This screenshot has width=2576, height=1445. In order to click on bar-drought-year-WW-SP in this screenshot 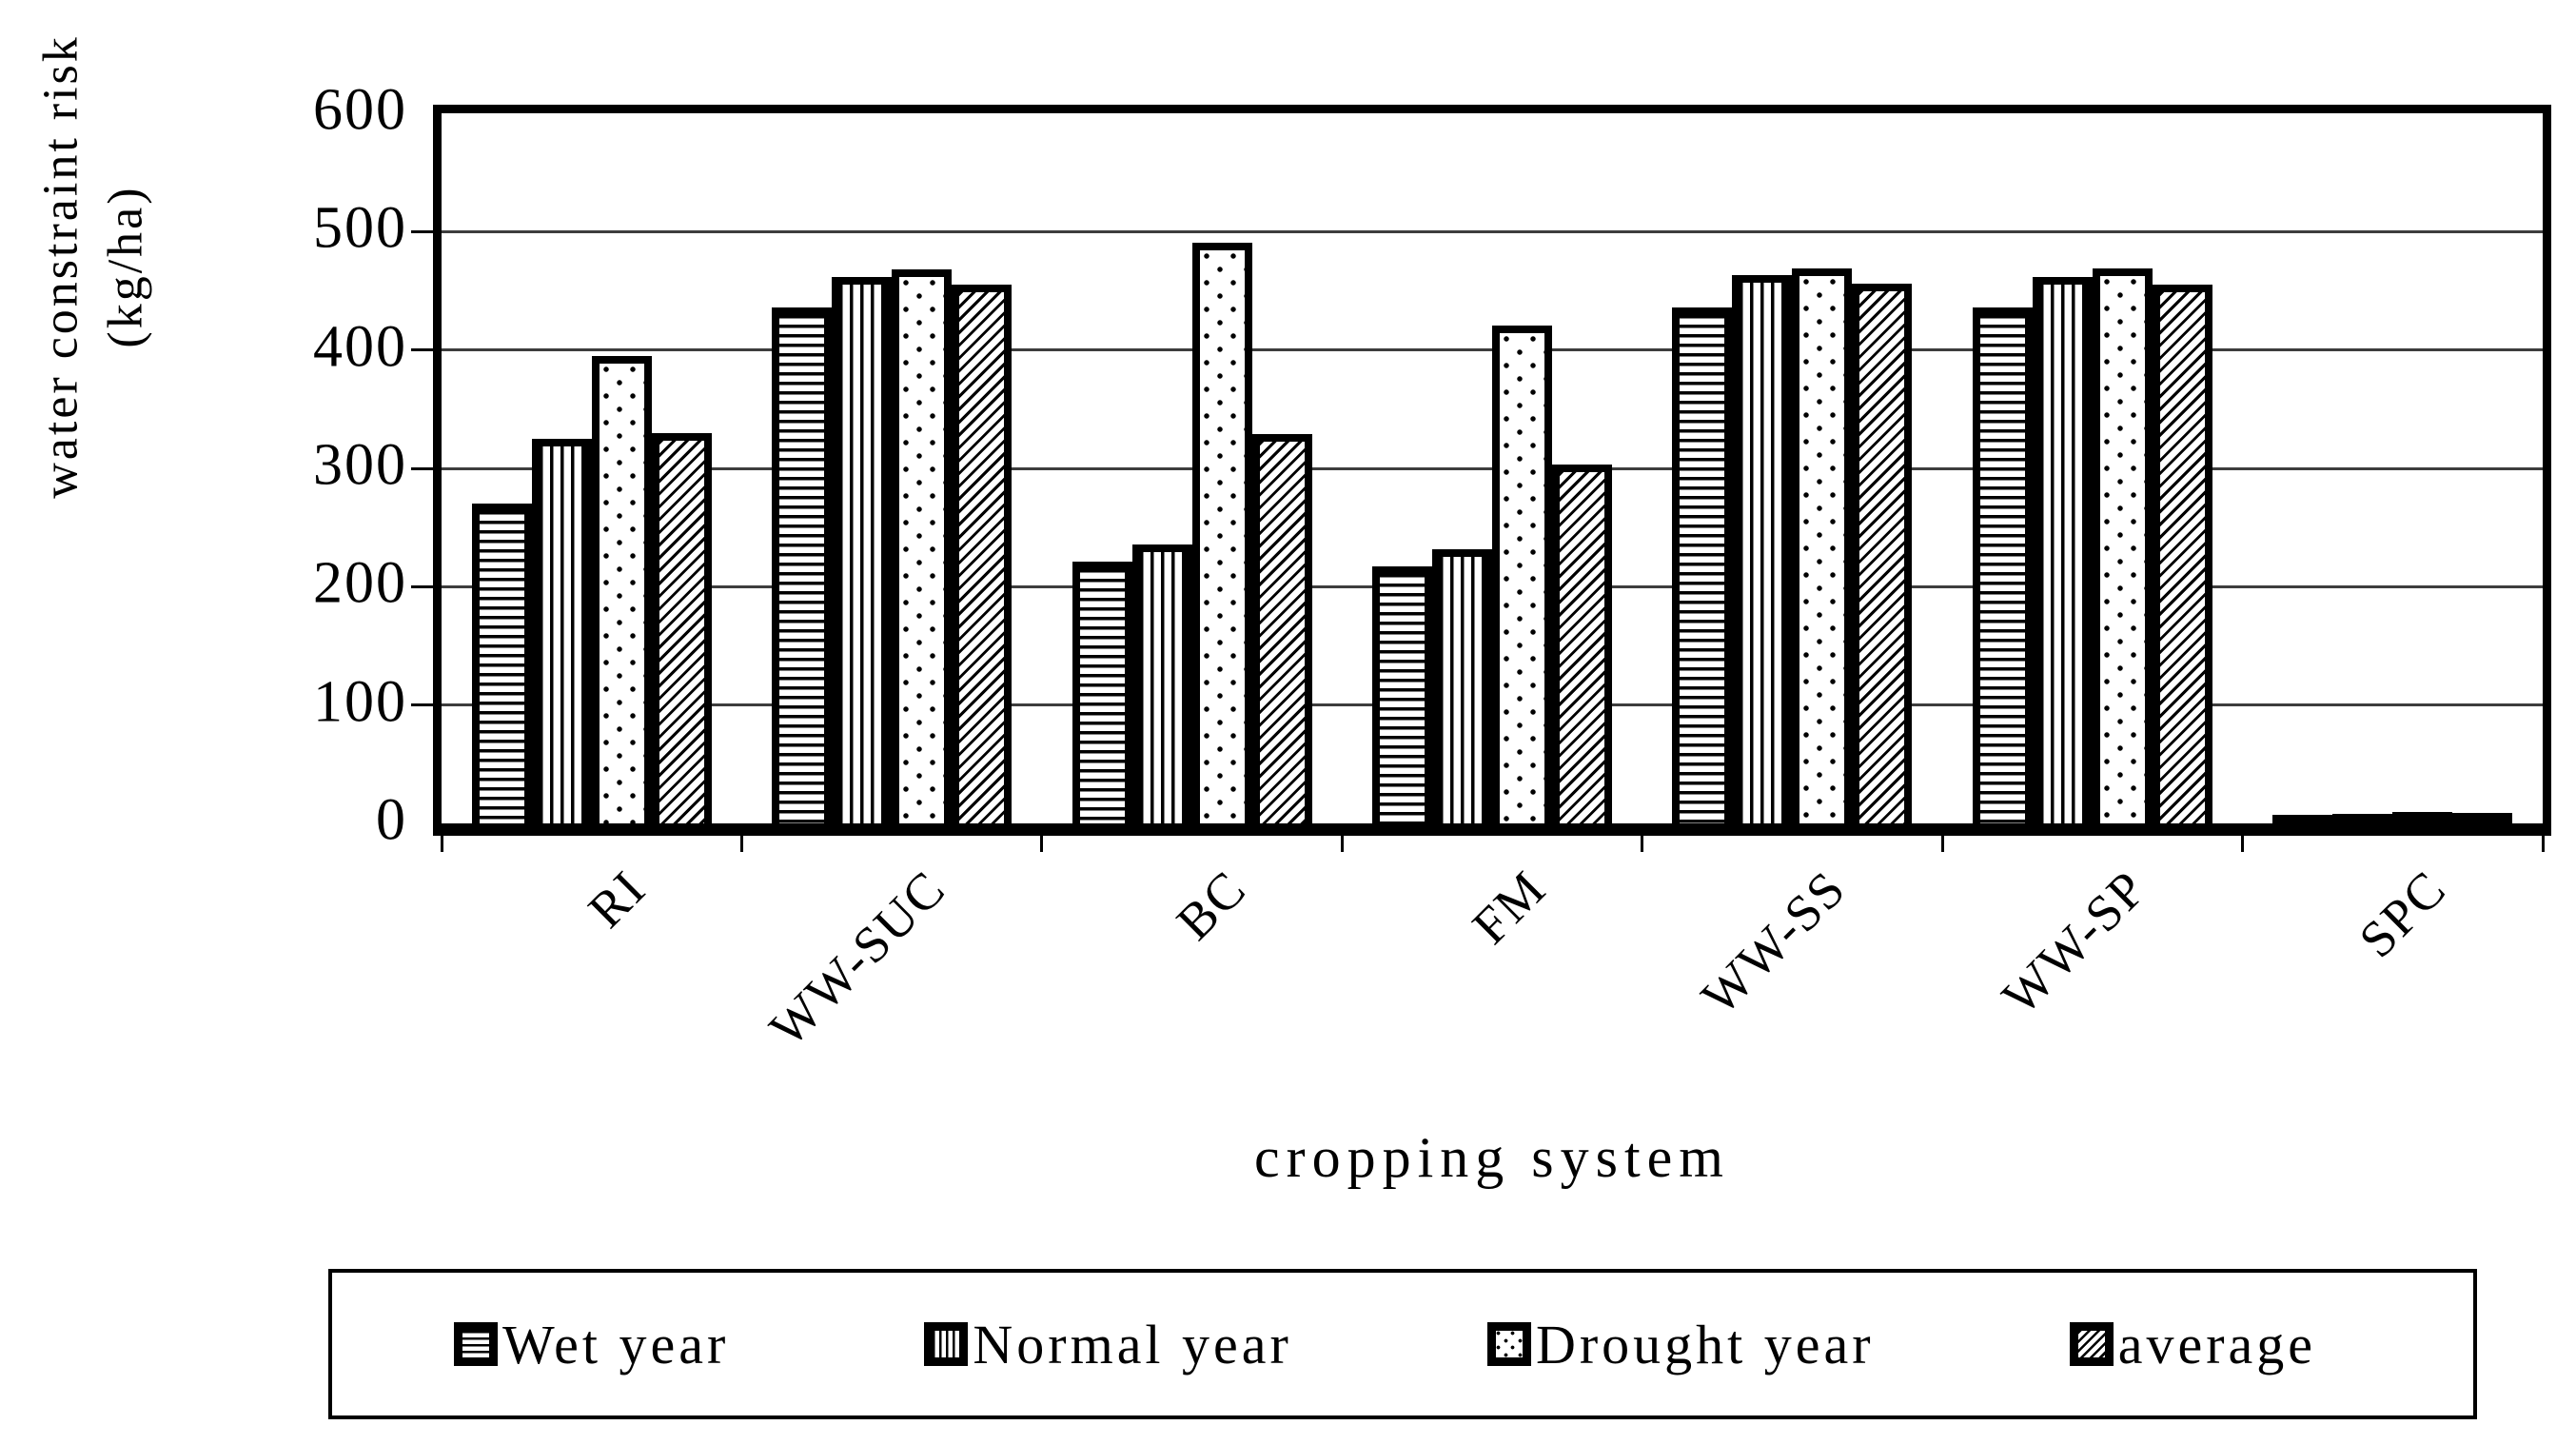, I will do `click(2122, 545)`.